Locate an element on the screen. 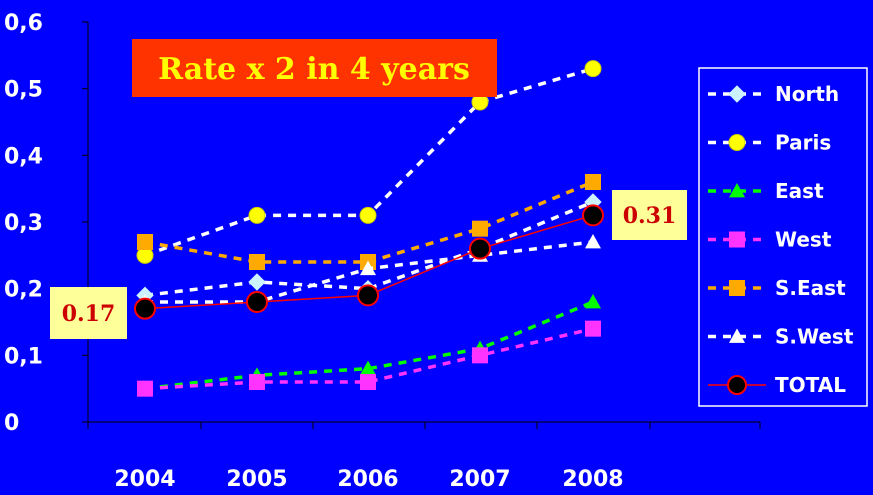 This screenshot has height=495, width=873. x-tick-label: 2008 is located at coordinates (592, 479).